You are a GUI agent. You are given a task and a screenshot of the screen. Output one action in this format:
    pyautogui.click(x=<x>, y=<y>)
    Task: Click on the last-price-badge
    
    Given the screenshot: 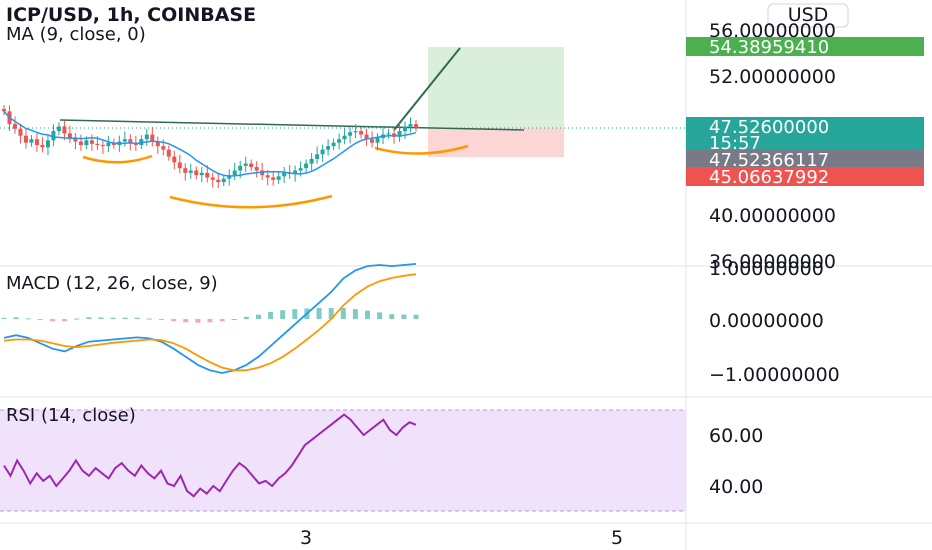 What is the action you would take?
    pyautogui.click(x=805, y=134)
    